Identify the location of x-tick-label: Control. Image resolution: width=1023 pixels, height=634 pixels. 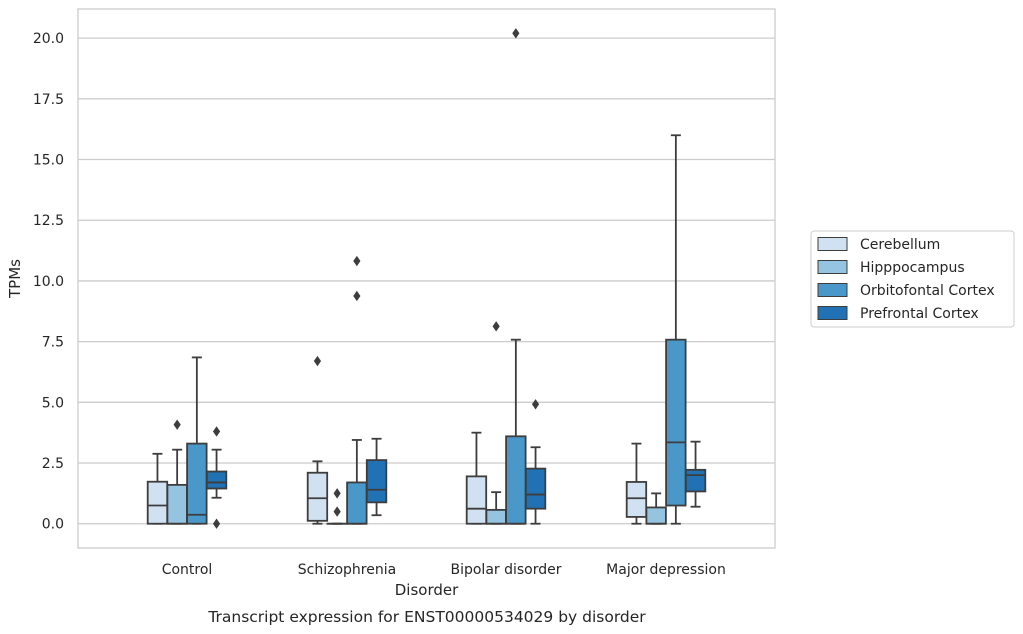
(187, 570).